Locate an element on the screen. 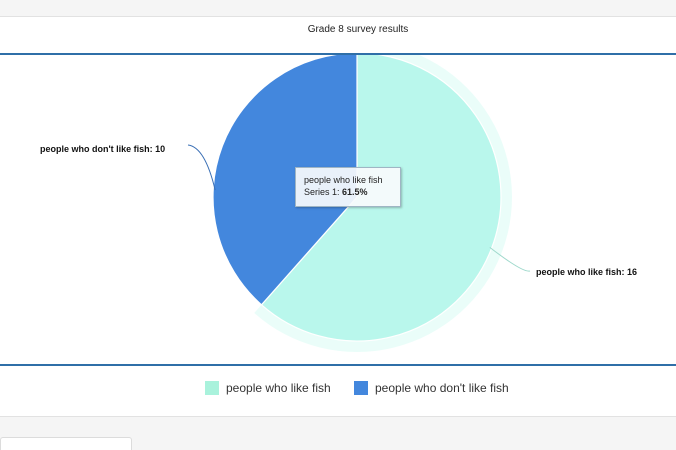 The width and height of the screenshot is (676, 450). tooltip: people who like fish Series 1: 61.5% is located at coordinates (348, 187).